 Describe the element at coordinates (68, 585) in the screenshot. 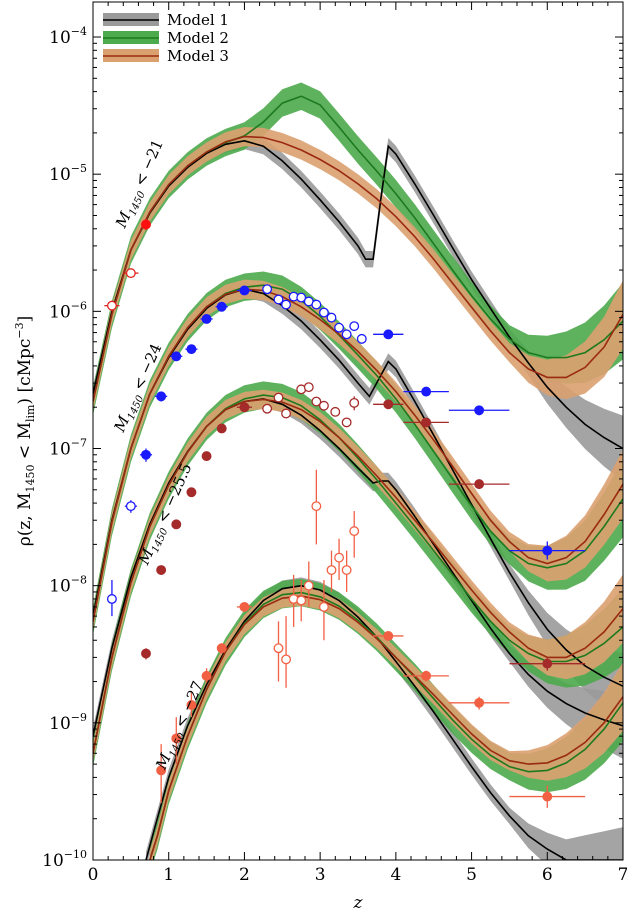

I see `y-tick-label: 10⁻⁸` at that location.